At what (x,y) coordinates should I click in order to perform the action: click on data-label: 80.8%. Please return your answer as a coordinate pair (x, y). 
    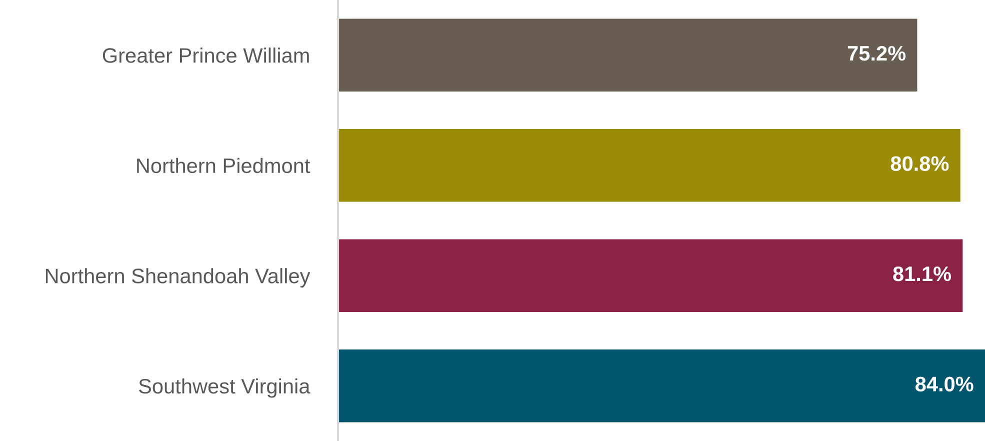
    Looking at the image, I should click on (919, 163).